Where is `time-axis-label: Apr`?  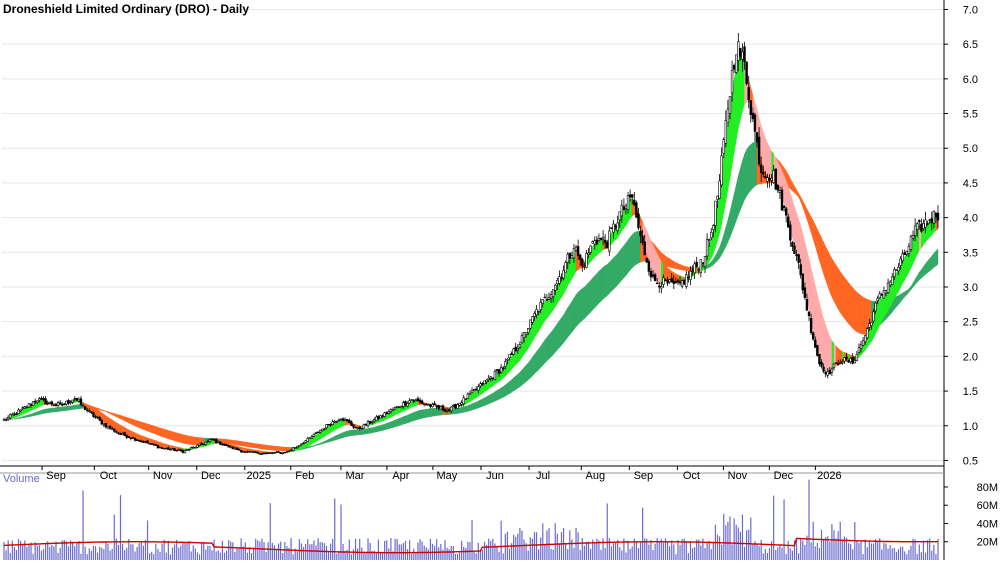
time-axis-label: Apr is located at coordinates (400, 476).